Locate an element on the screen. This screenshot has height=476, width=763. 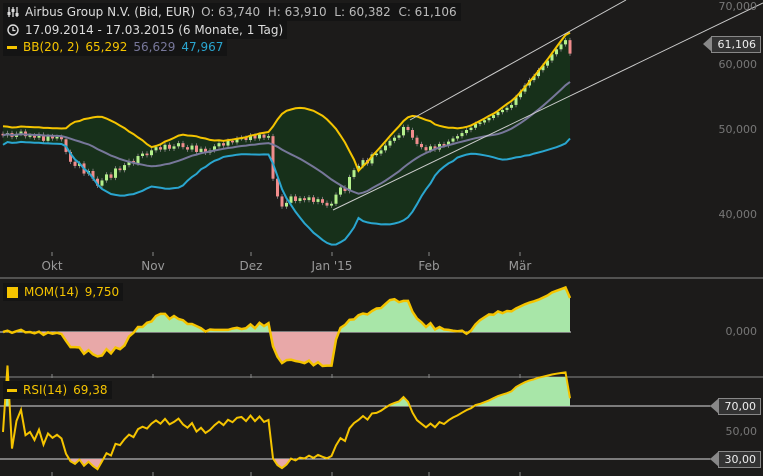
x-label-mar: Mär is located at coordinates (520, 266).